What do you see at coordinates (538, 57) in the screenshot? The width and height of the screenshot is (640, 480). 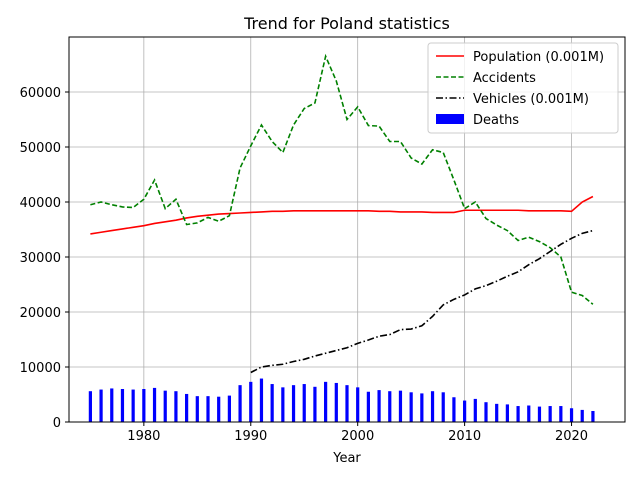 I see `legend-label: Population (0.001M)` at bounding box center [538, 57].